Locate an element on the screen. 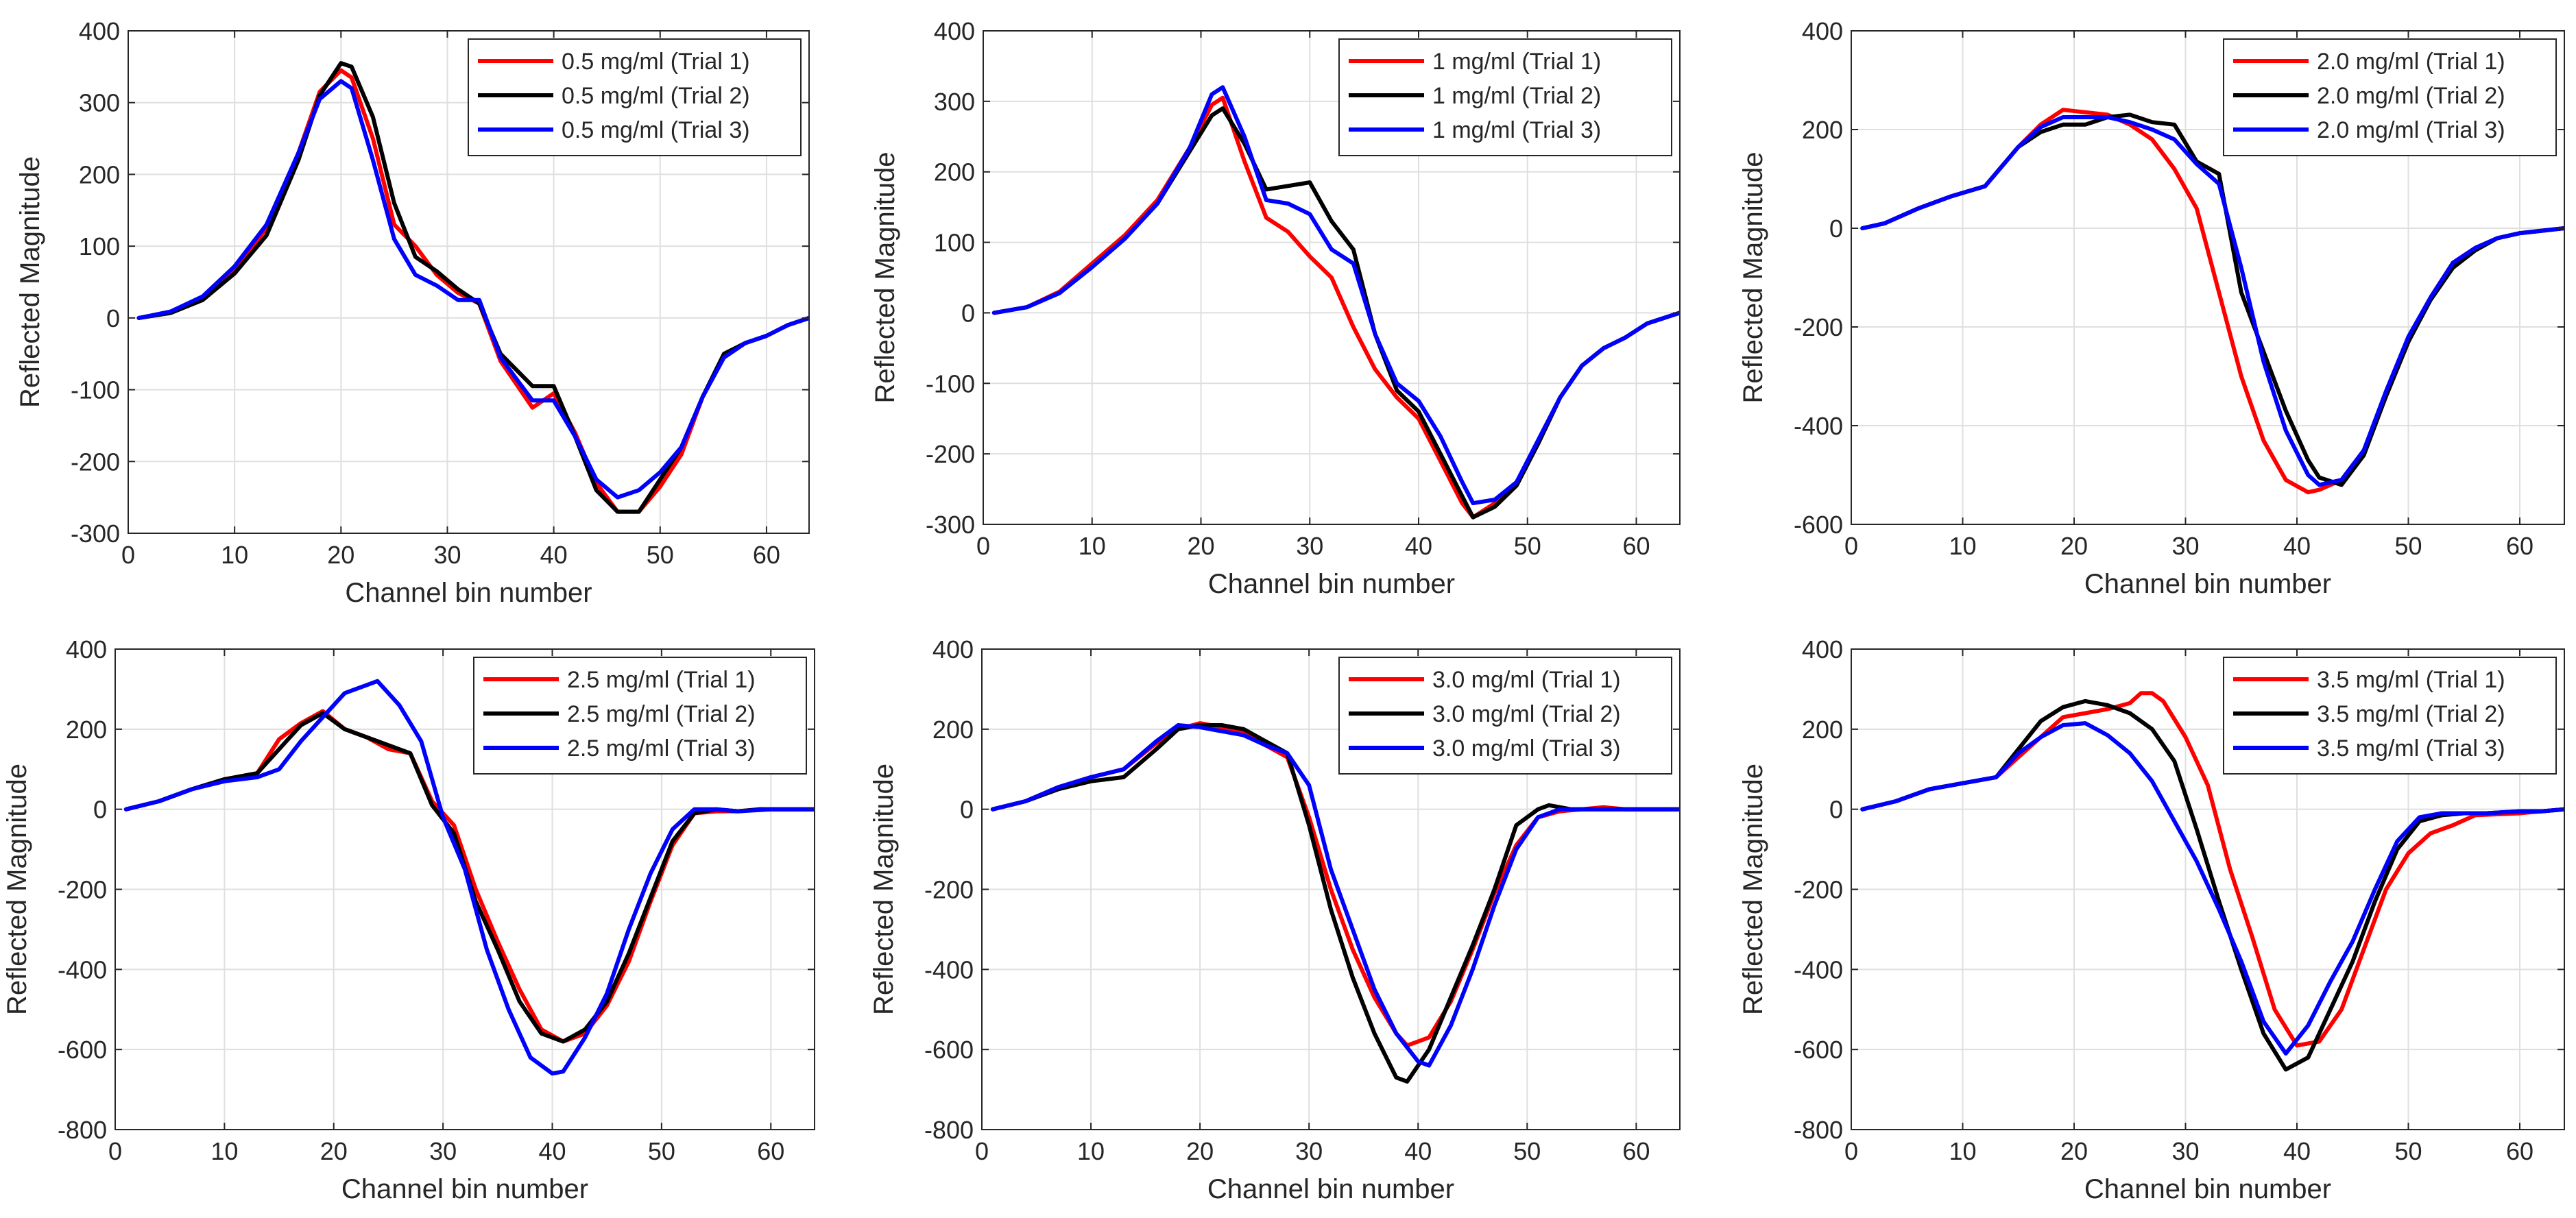 This screenshot has width=2576, height=1218. y-tick-label: -100 is located at coordinates (95, 390).